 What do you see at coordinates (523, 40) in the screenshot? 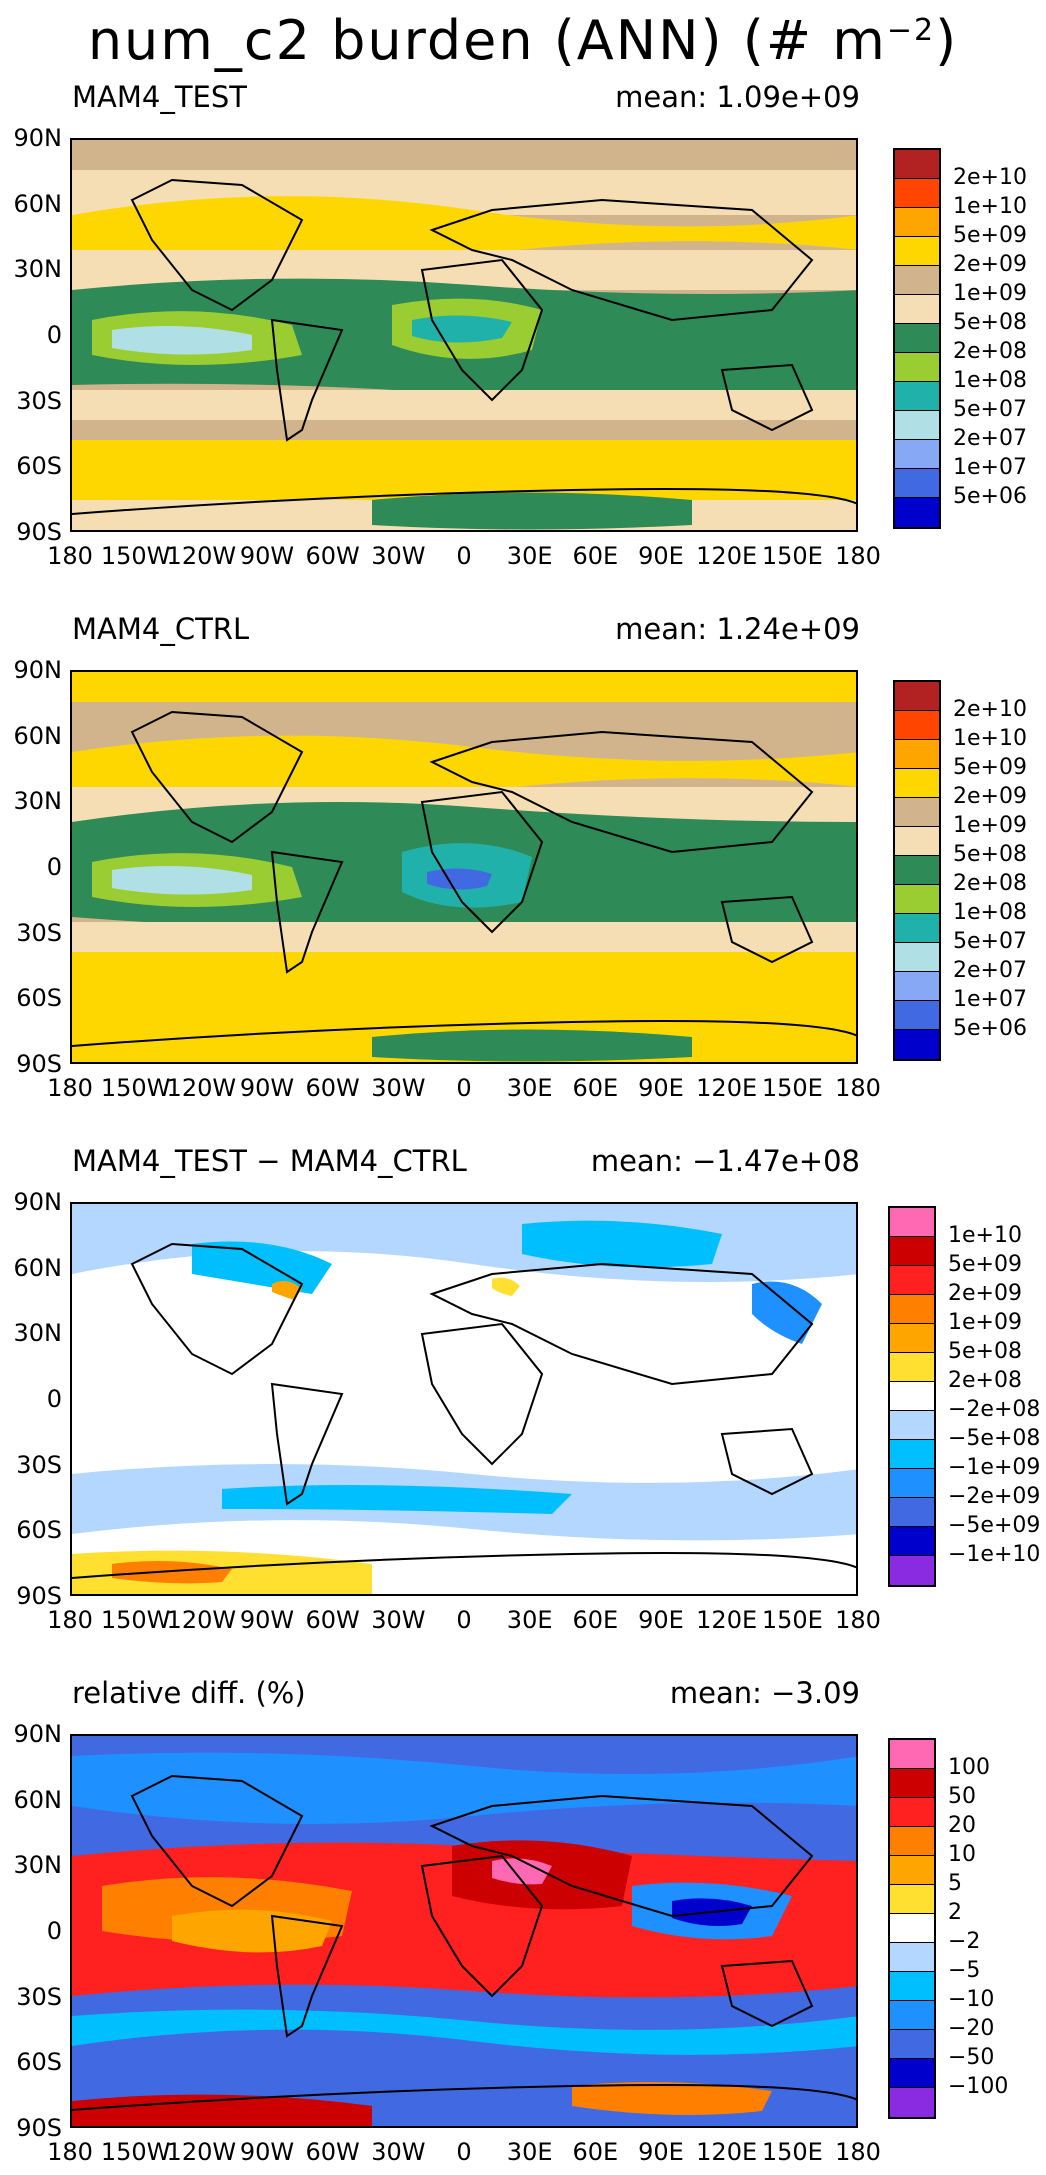
I see `figure-title: num_c2 burden (ANN) (# m−2)` at bounding box center [523, 40].